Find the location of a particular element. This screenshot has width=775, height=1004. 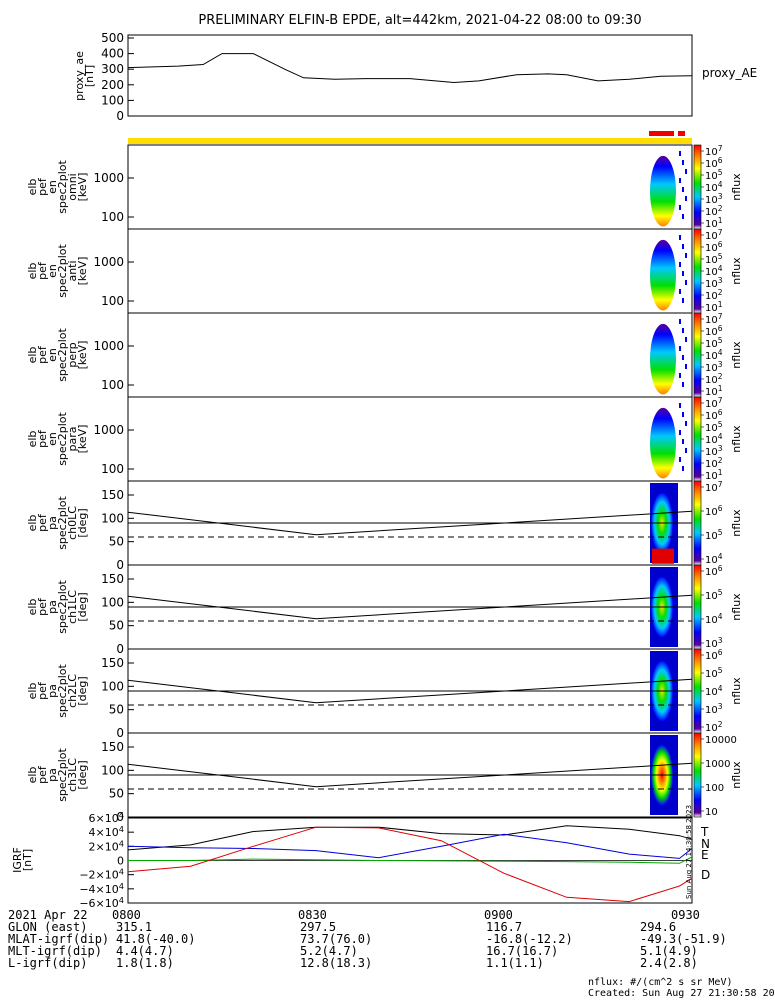

side-timestamp: Sun Aug 27 14:30:58 2023 is located at coordinates (689, 852).